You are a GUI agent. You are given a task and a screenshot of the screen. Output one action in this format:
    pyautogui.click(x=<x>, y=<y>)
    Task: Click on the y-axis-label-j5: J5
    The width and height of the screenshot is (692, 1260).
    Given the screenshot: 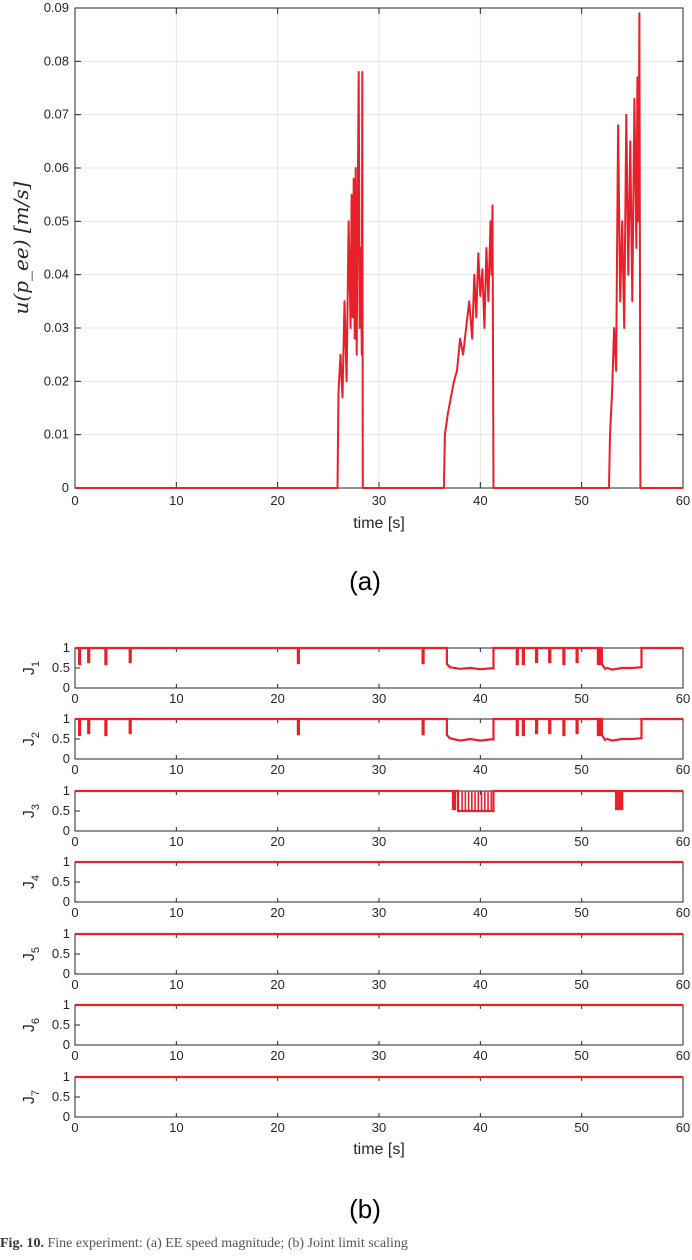 What is the action you would take?
    pyautogui.click(x=31, y=954)
    